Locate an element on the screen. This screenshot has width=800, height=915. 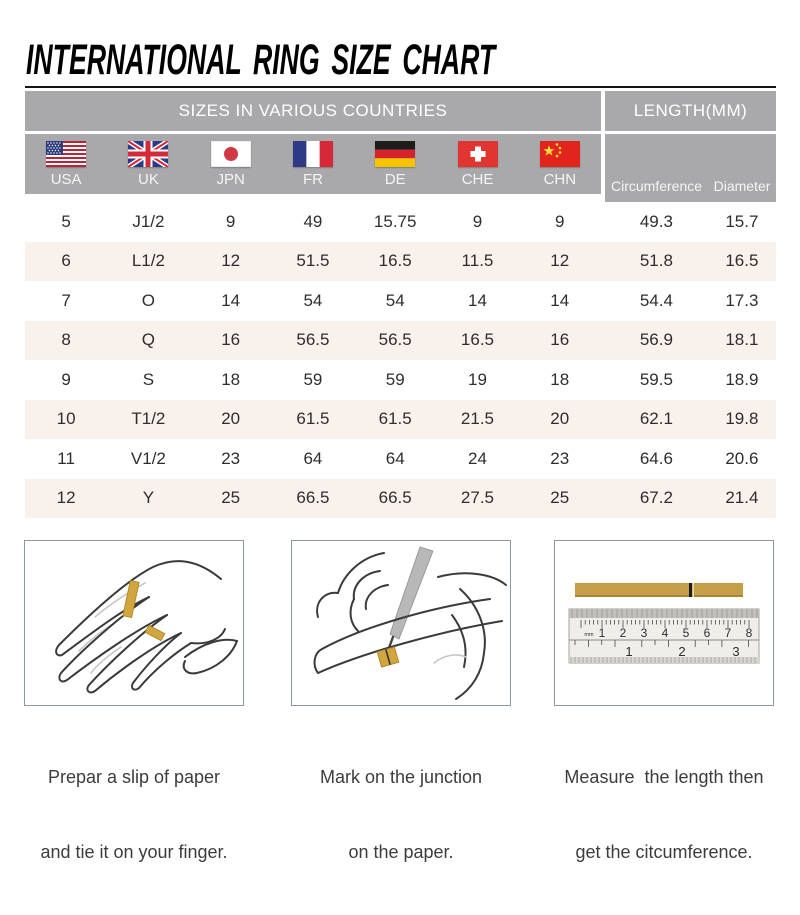
cell: O is located at coordinates (148, 300).